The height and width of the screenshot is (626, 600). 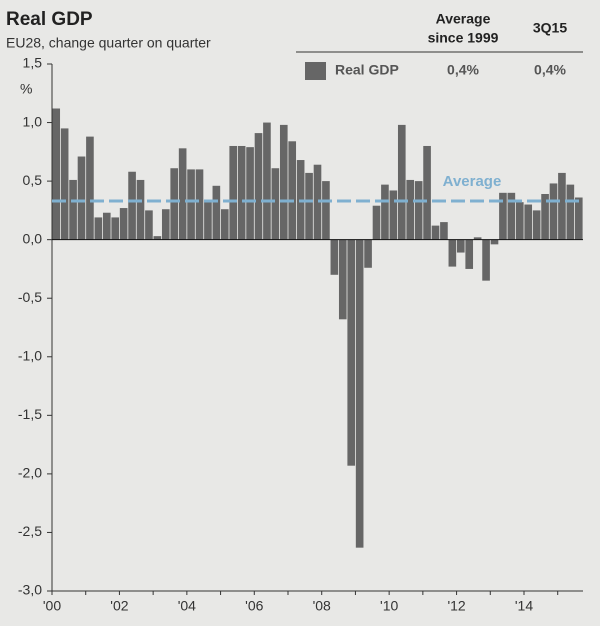 What do you see at coordinates (524, 606) in the screenshot?
I see `x-tick-label: '14` at bounding box center [524, 606].